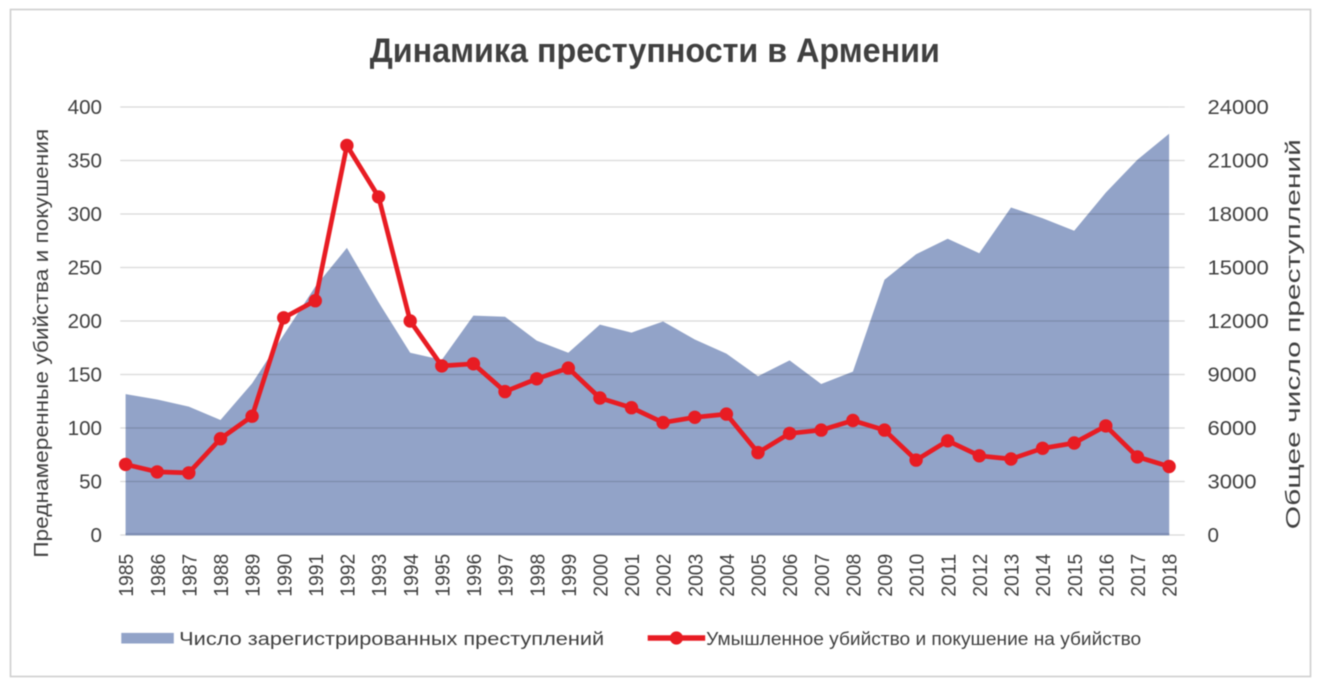 This screenshot has width=1322, height=690. I want to click on svg-text: 1996, so click(474, 575).